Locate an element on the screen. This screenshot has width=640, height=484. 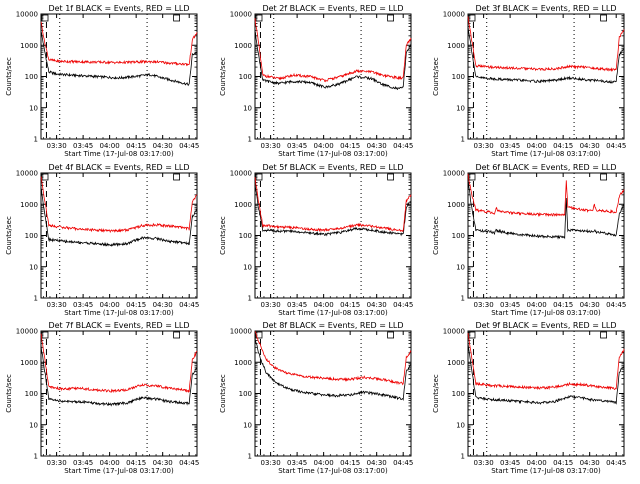
plot-title: Det 4f BLACK = Events, RED = LLD is located at coordinates (118, 167).